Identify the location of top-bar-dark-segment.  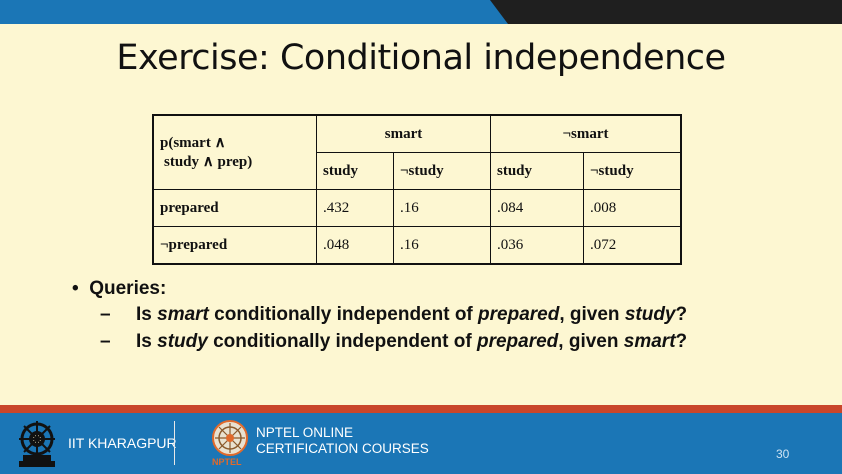
(666, 12).